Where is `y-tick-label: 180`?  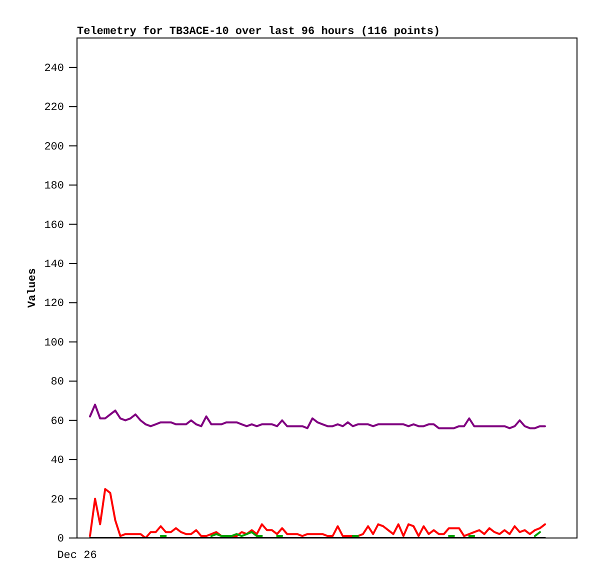
y-tick-label: 180 is located at coordinates (54, 186).